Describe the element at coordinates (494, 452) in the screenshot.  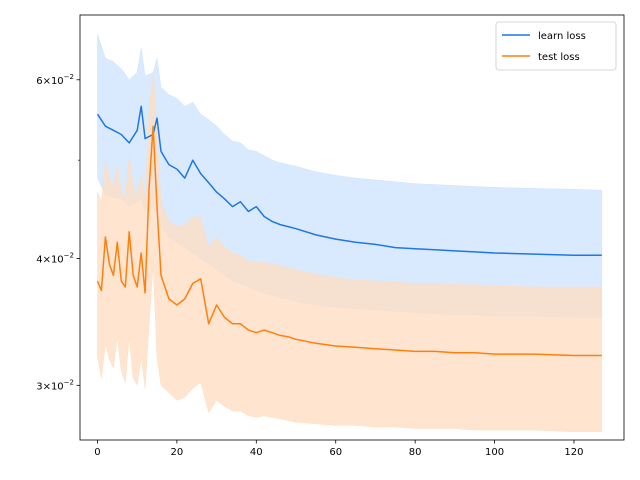
I see `x-tick-label: 100` at that location.